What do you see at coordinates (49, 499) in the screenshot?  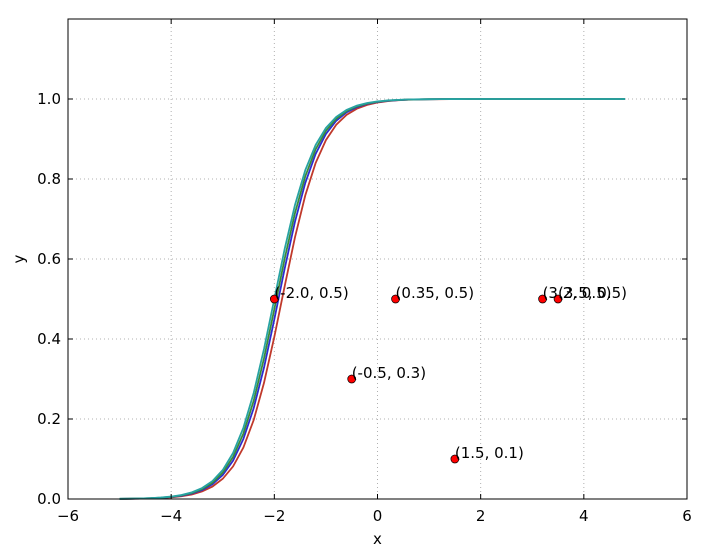 I see `y-tick-label: 0.0` at bounding box center [49, 499].